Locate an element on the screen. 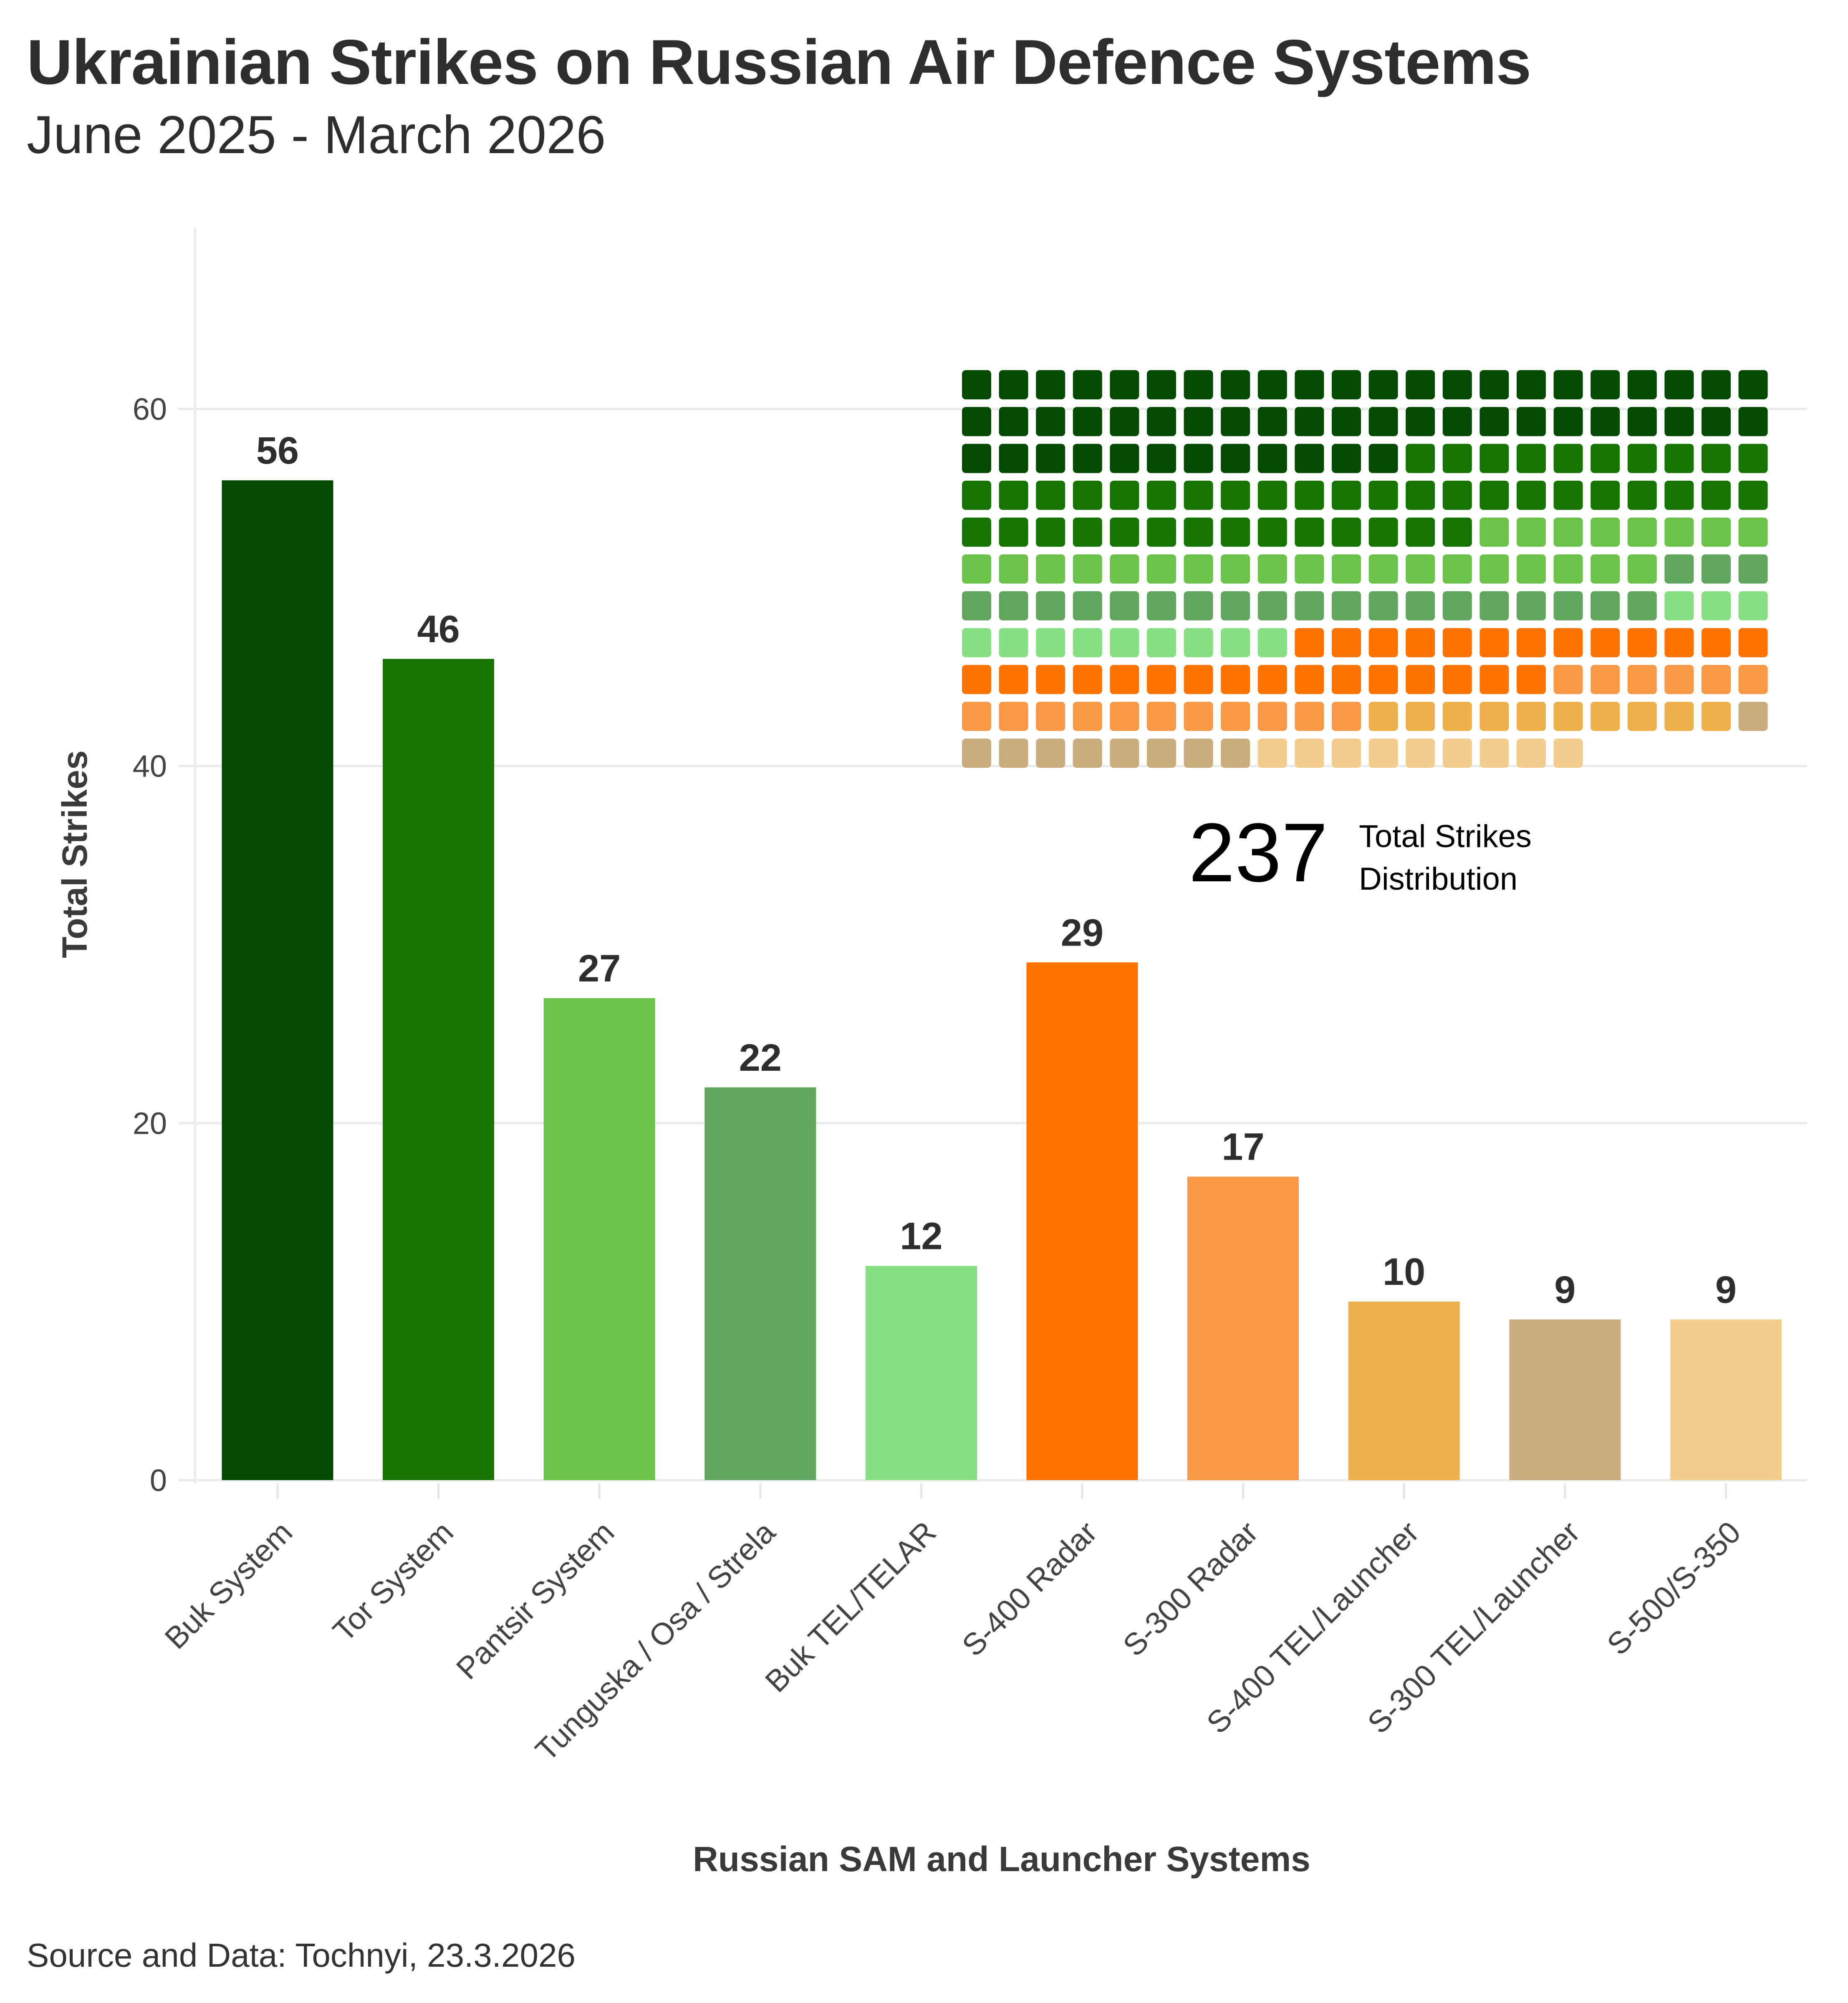  waffle-inset is located at coordinates (1365, 569).